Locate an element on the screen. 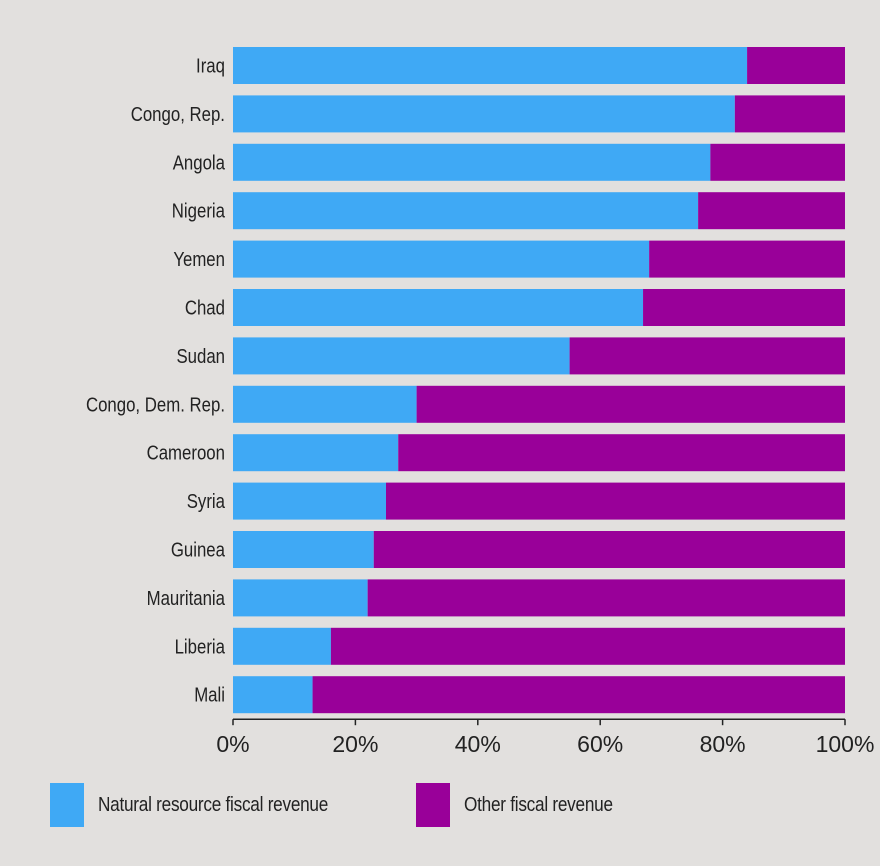 This screenshot has height=866, width=880. category-label-angola: Angola is located at coordinates (199, 162).